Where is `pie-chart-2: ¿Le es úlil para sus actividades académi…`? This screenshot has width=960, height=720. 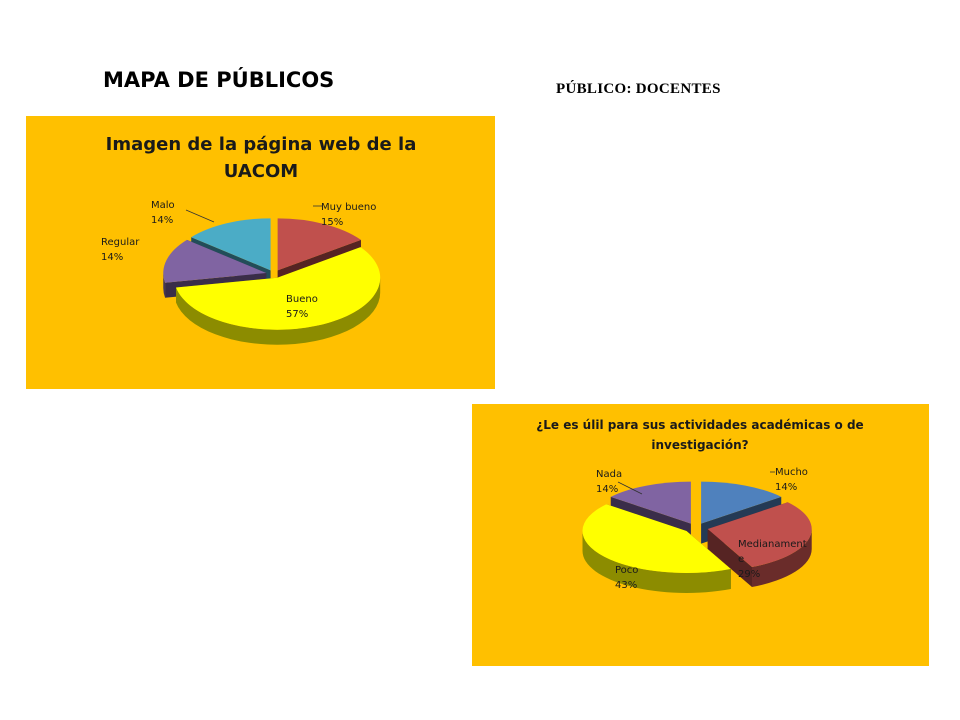
pie-chart-2: ¿Le es úlil para sus actividades académi… is located at coordinates (700, 505).